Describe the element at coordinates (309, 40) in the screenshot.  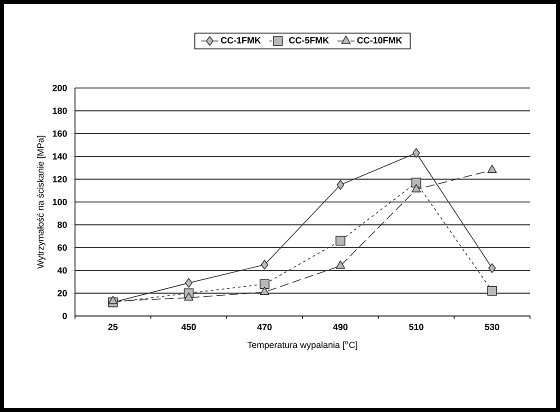
I see `legend-label: CC-5FMK` at that location.